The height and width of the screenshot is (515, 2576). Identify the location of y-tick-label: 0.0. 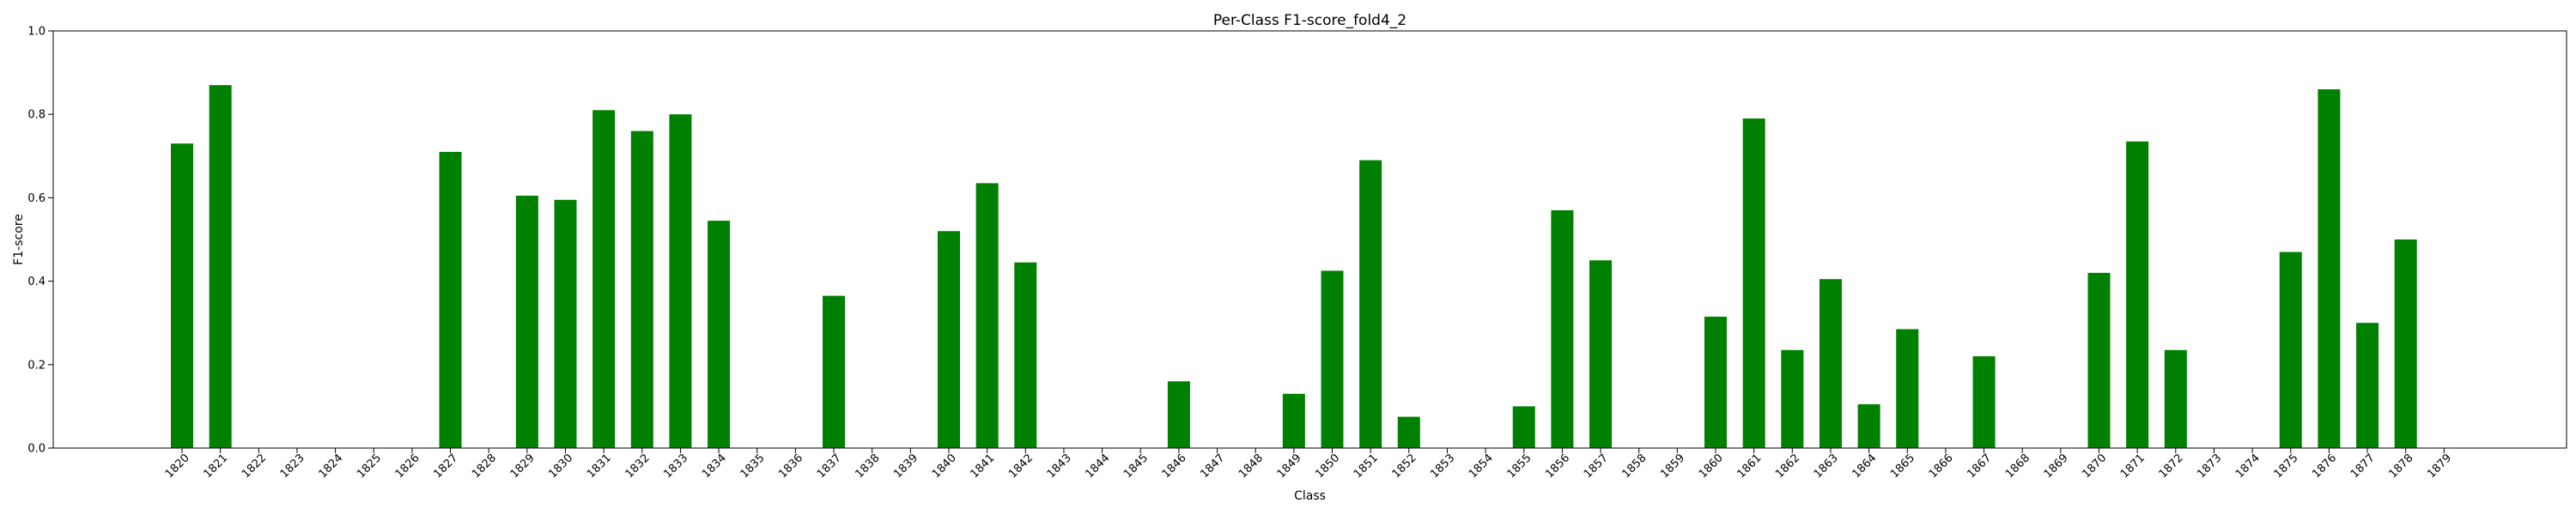
(36, 449).